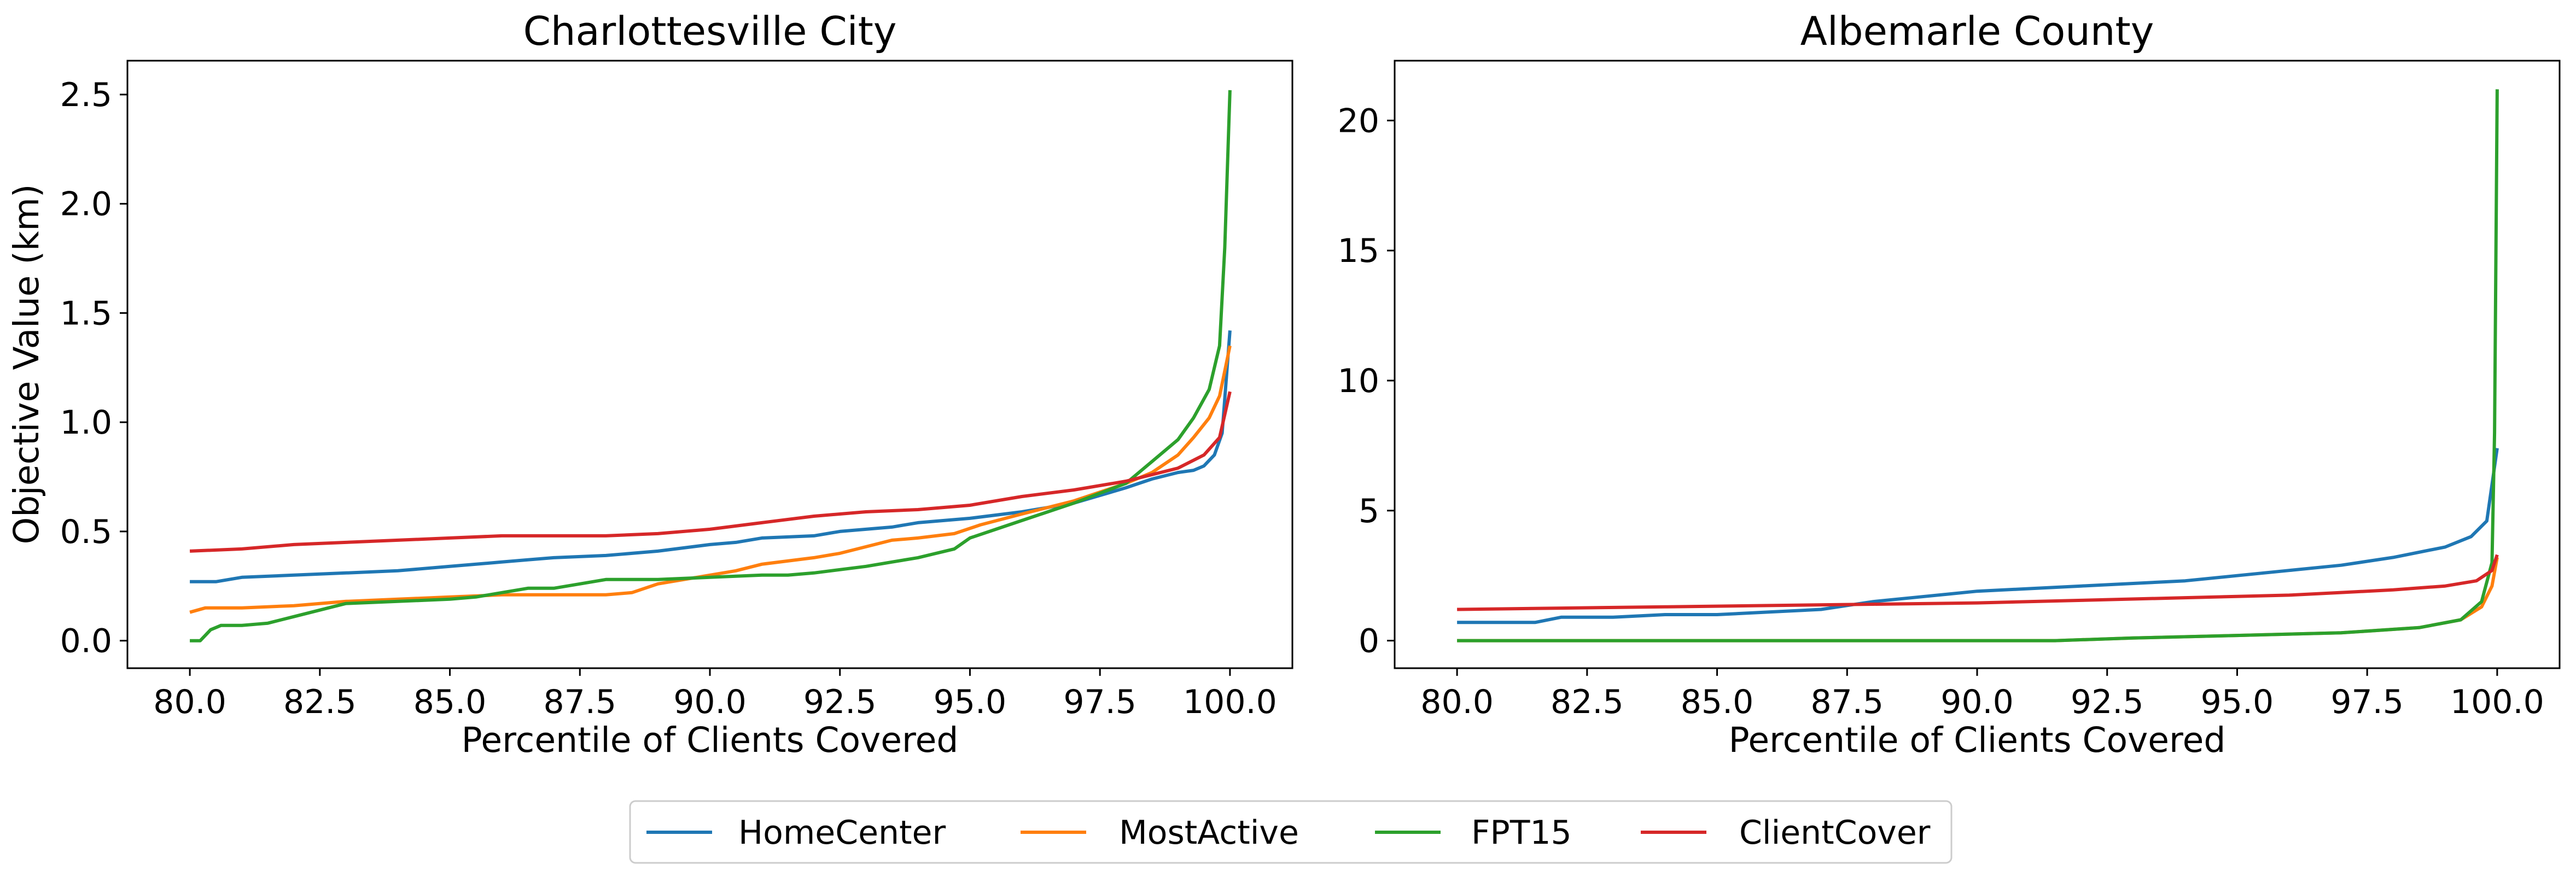  What do you see at coordinates (1358, 381) in the screenshot?
I see `y-tick-label: 10` at bounding box center [1358, 381].